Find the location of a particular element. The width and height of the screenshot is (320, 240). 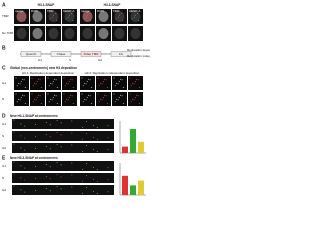

panel-title: New H3.1-SNAP at centromeres is located at coordinates (34, 116).